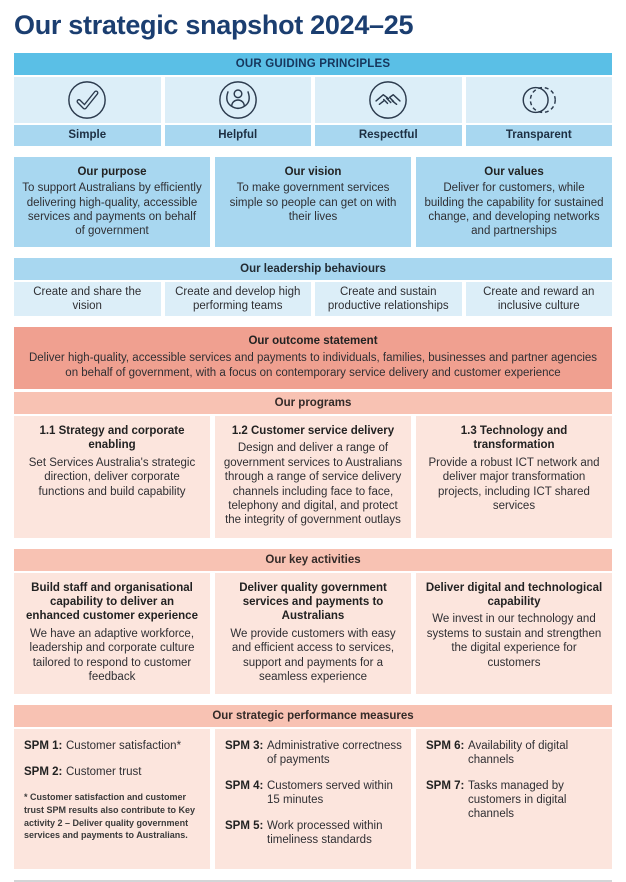  What do you see at coordinates (538, 135) in the screenshot?
I see `principle-label-transparent: Transparent` at bounding box center [538, 135].